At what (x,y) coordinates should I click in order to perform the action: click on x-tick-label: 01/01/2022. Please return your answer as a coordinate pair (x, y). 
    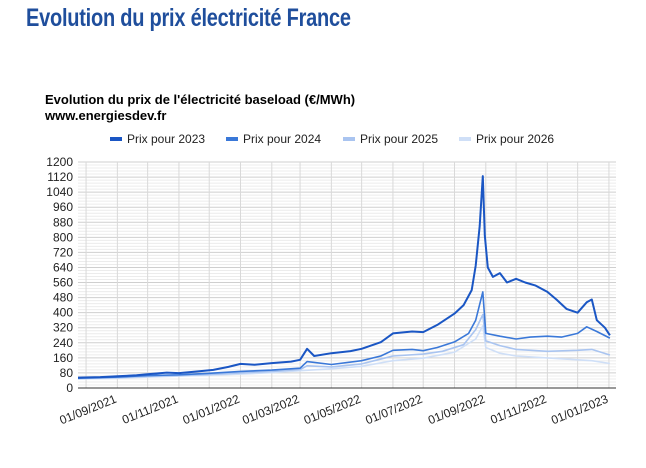
    Looking at the image, I should click on (211, 410).